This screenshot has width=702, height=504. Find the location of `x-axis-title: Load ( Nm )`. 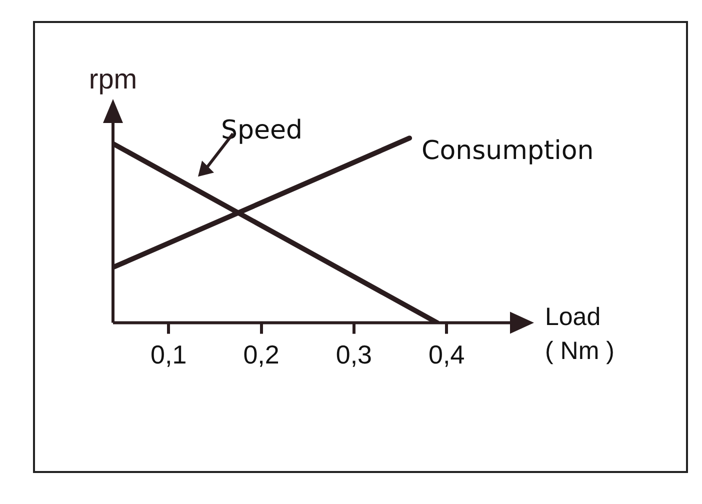

x-axis-title: Load ( Nm ) is located at coordinates (580, 334).